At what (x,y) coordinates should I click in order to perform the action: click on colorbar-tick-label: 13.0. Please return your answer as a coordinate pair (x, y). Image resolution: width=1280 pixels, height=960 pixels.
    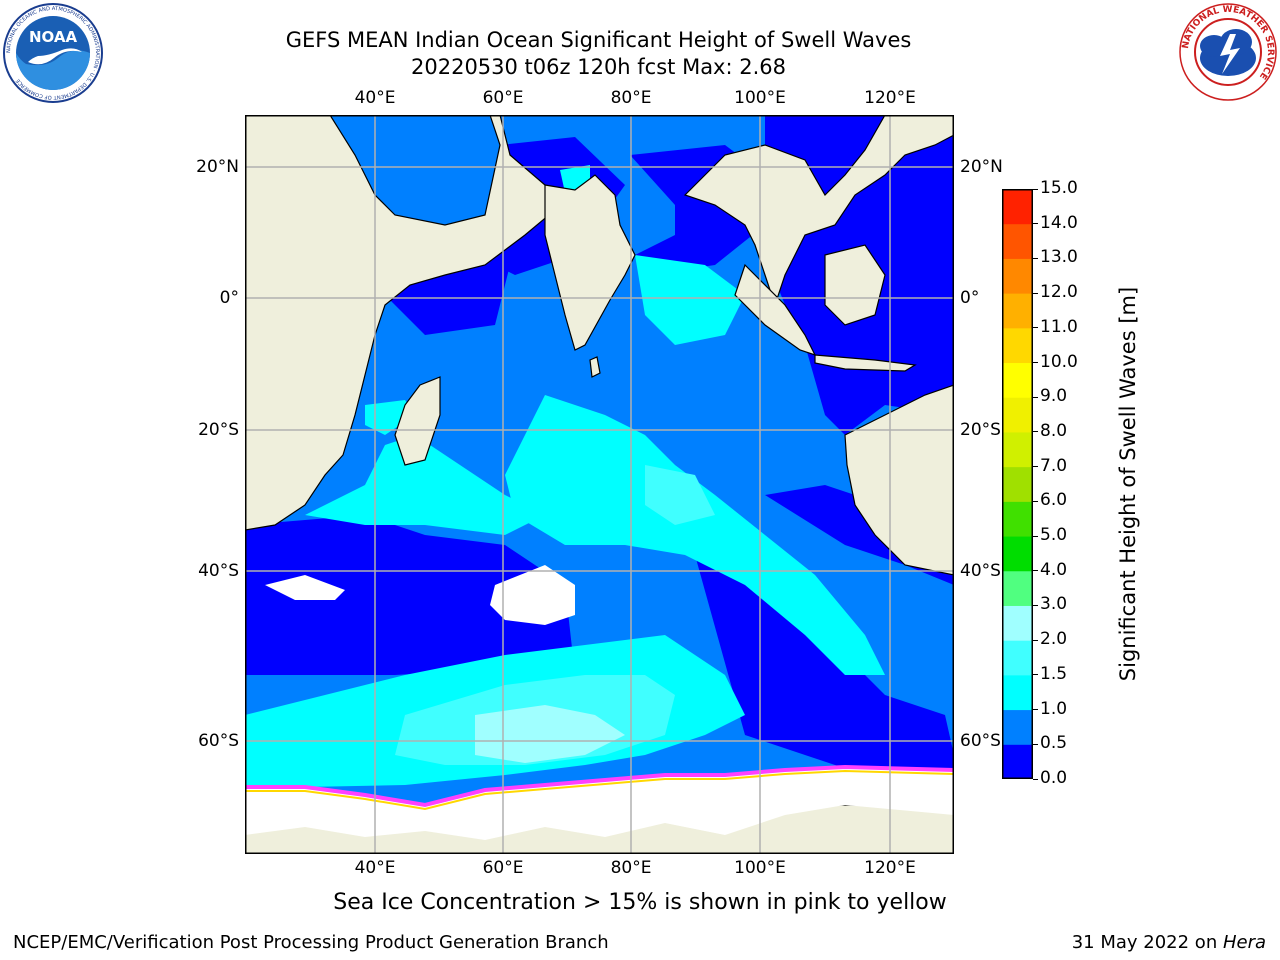
    Looking at the image, I should click on (1059, 257).